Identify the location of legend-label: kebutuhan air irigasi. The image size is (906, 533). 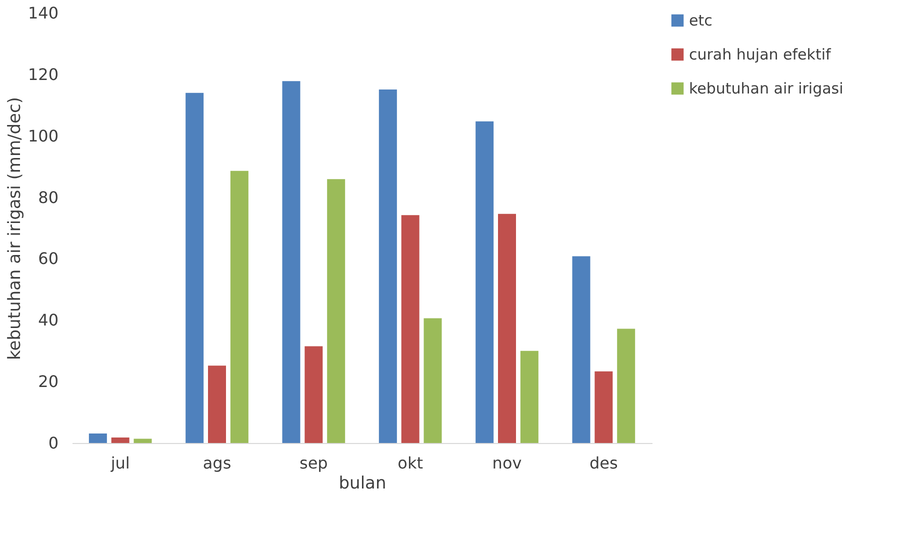
(766, 89).